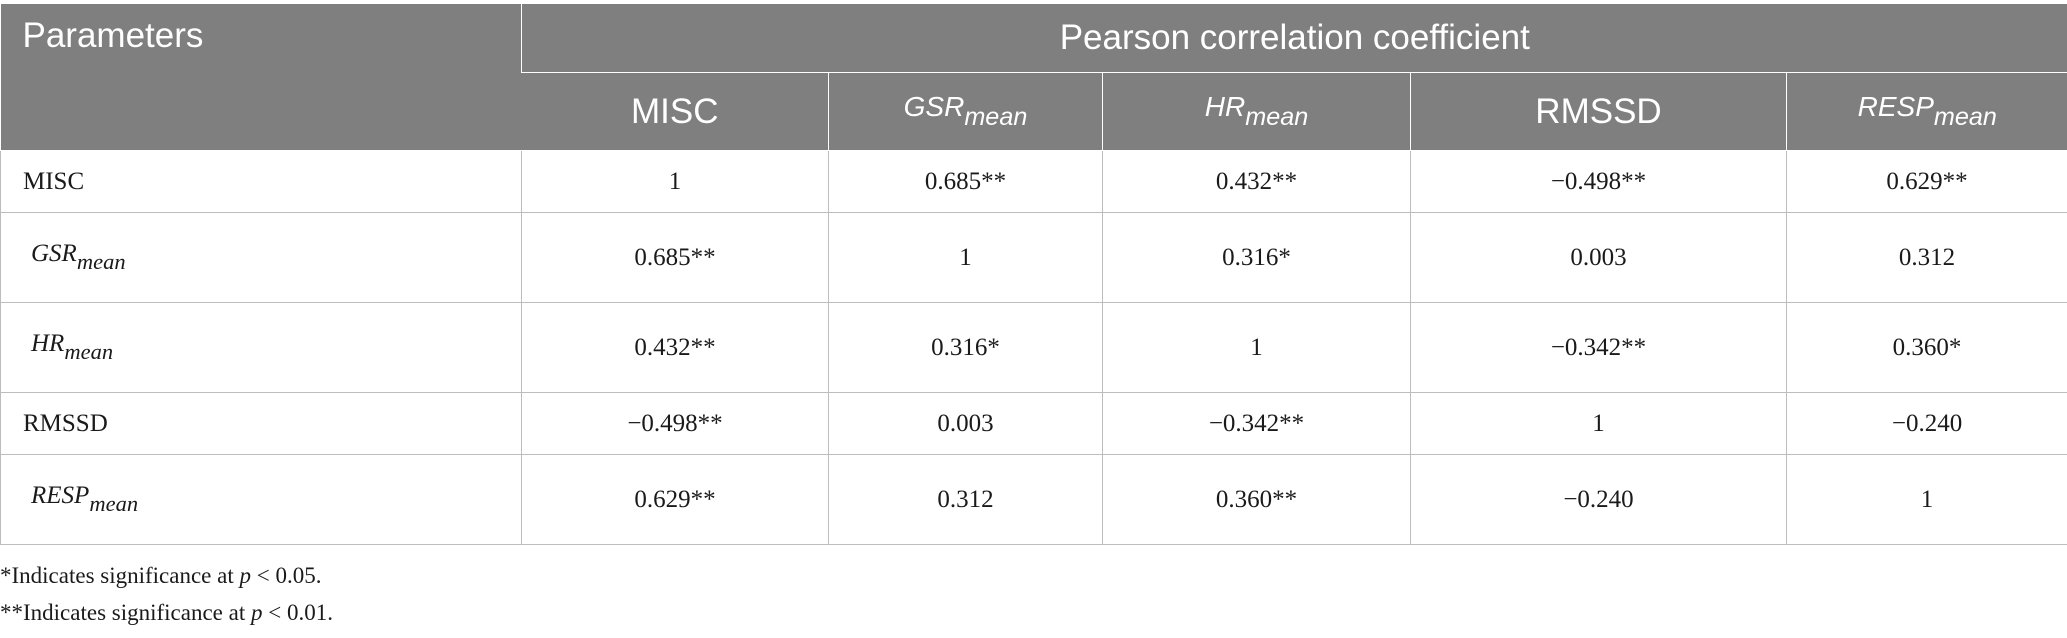 The height and width of the screenshot is (638, 2067). Describe the element at coordinates (1926, 111) in the screenshot. I see `col-header-resp-mean: RESPmean` at that location.